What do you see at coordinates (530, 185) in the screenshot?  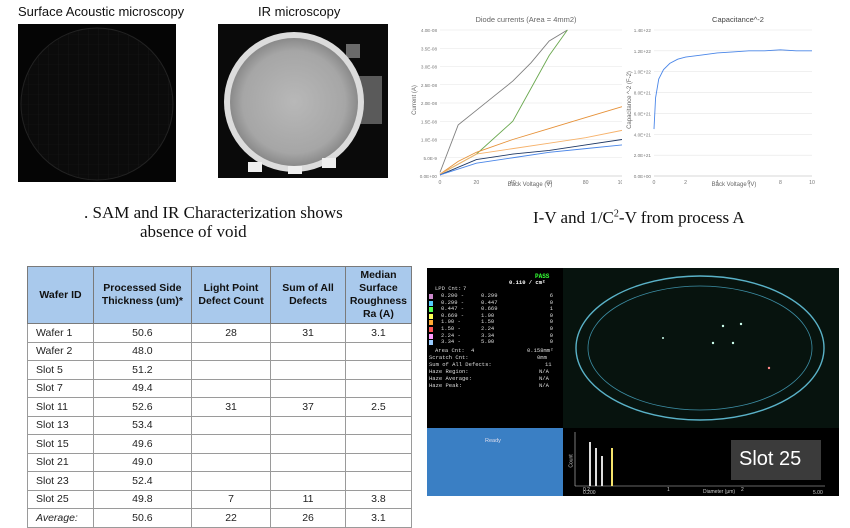 I see `iv-xlabel: Back Voltage (V)` at bounding box center [530, 185].